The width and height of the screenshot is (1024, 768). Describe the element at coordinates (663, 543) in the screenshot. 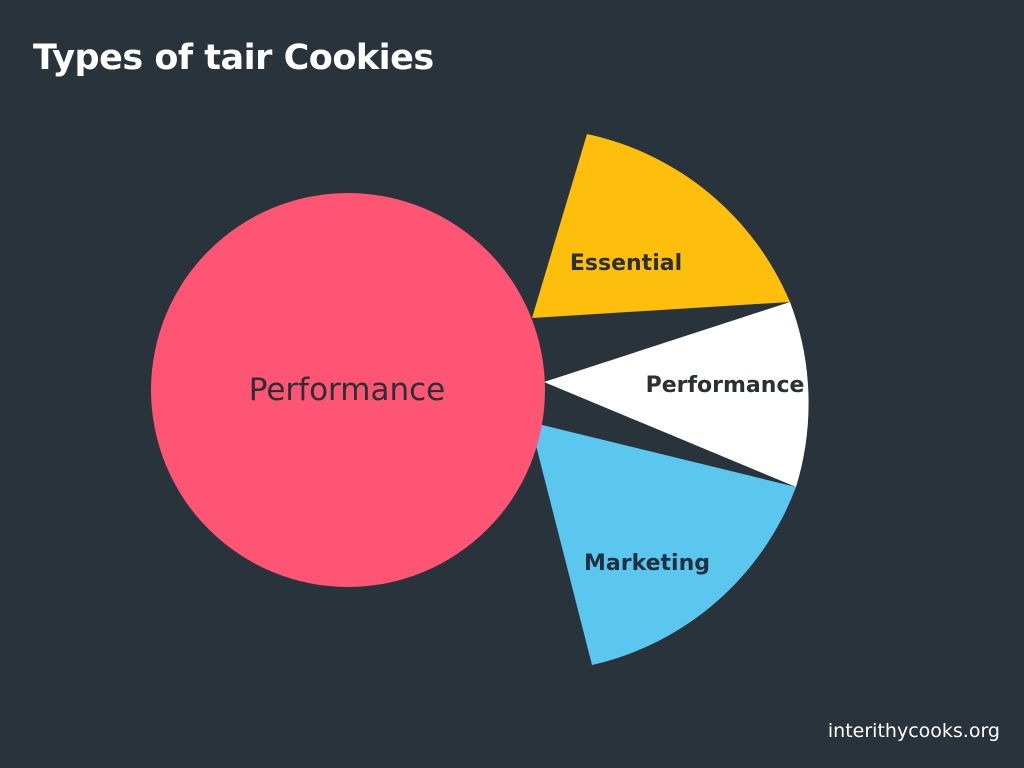

I see `slice-marketing` at that location.